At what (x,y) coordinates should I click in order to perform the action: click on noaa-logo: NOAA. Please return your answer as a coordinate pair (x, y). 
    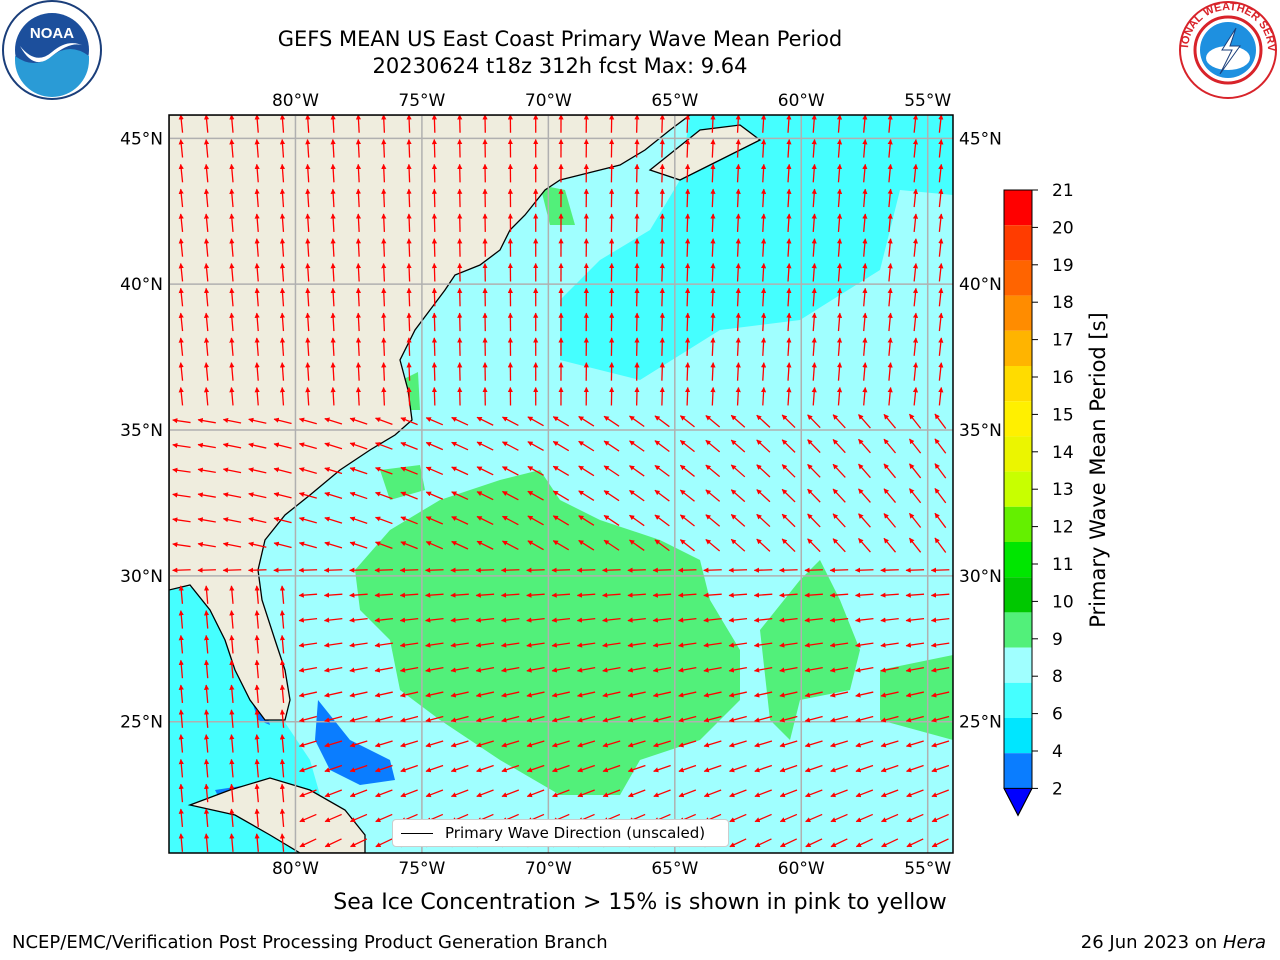
    Looking at the image, I should click on (52, 50).